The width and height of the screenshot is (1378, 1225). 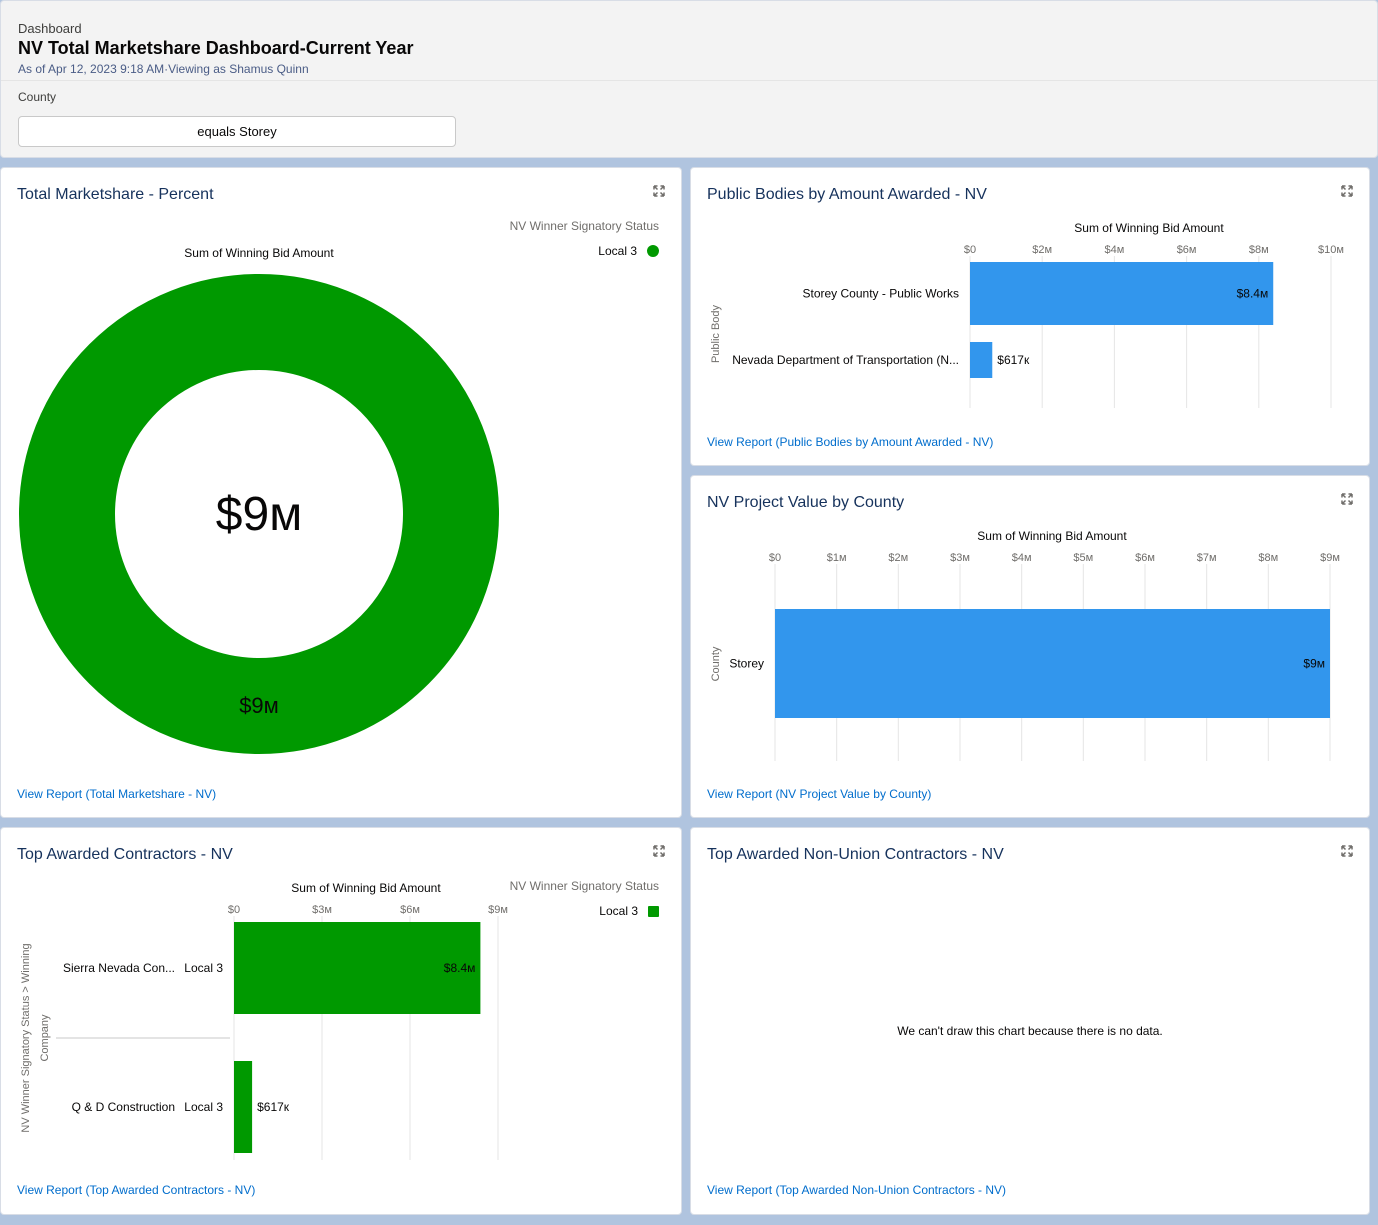 What do you see at coordinates (123, 1107) in the screenshot?
I see `category-label: Q & D Construction` at bounding box center [123, 1107].